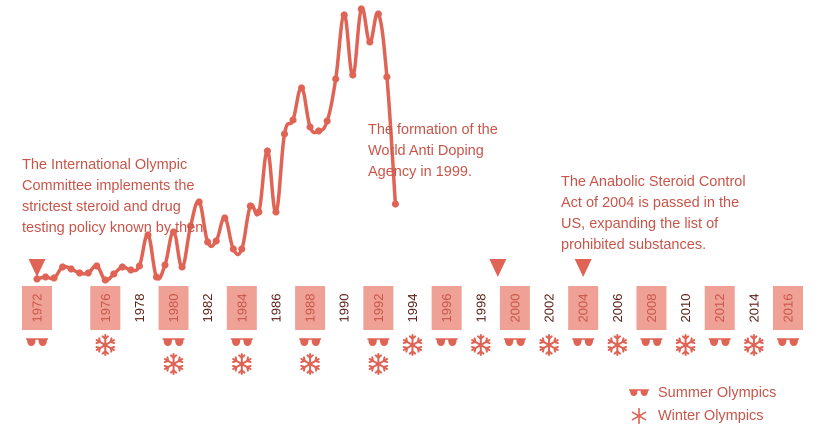  What do you see at coordinates (63, 267) in the screenshot?
I see `data-point-1973.5` at bounding box center [63, 267].